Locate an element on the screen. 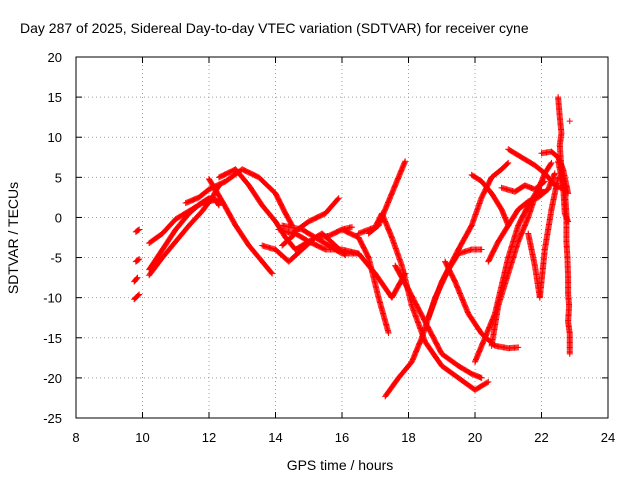  y-tick-label: -15 is located at coordinates (52, 338).